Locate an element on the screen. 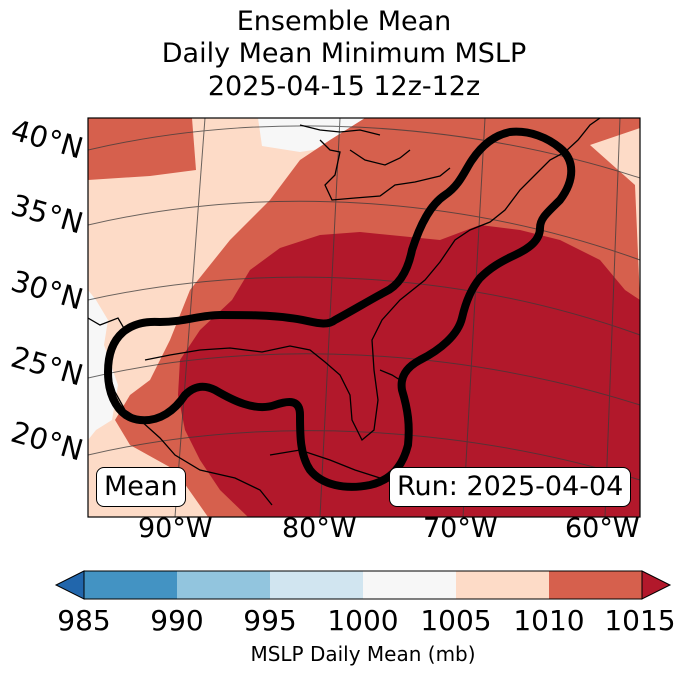  colorbar-frame is located at coordinates (363, 585).